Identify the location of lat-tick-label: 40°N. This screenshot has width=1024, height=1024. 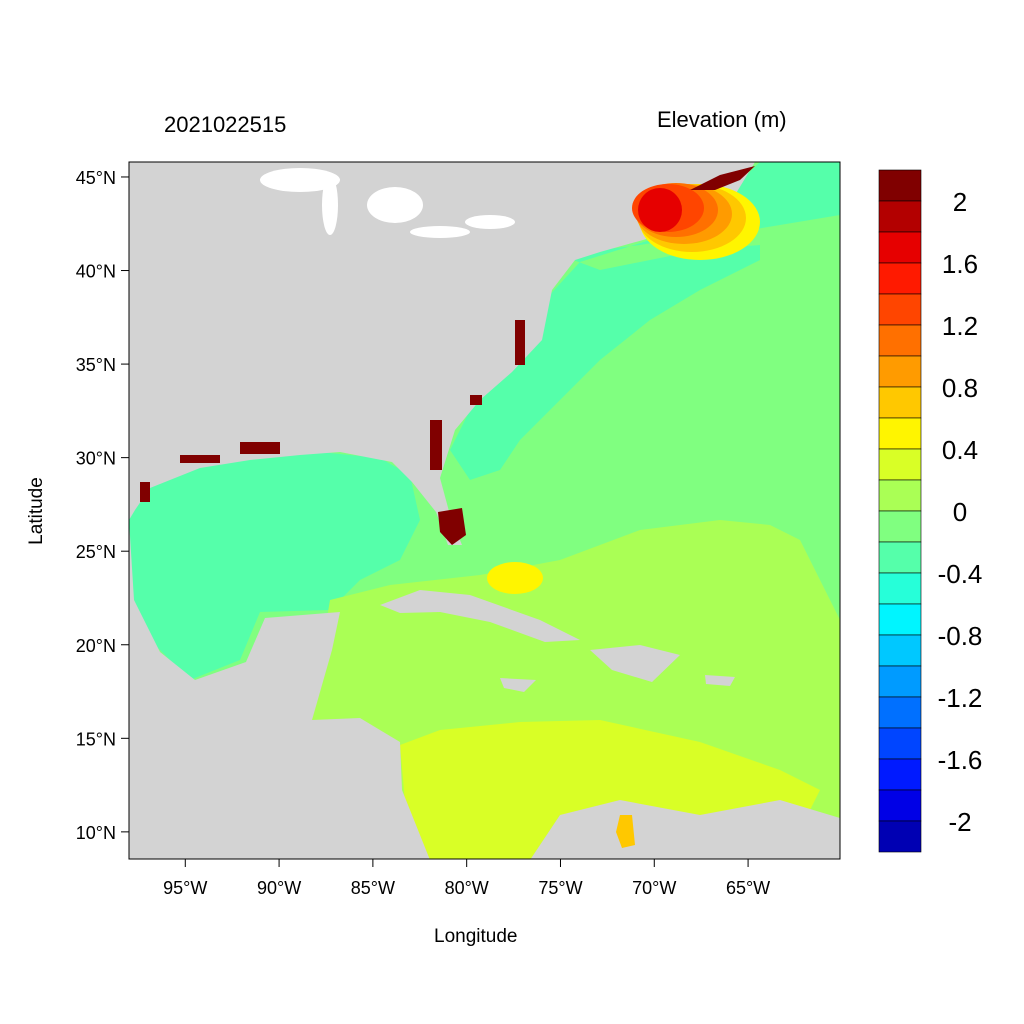
(96, 272).